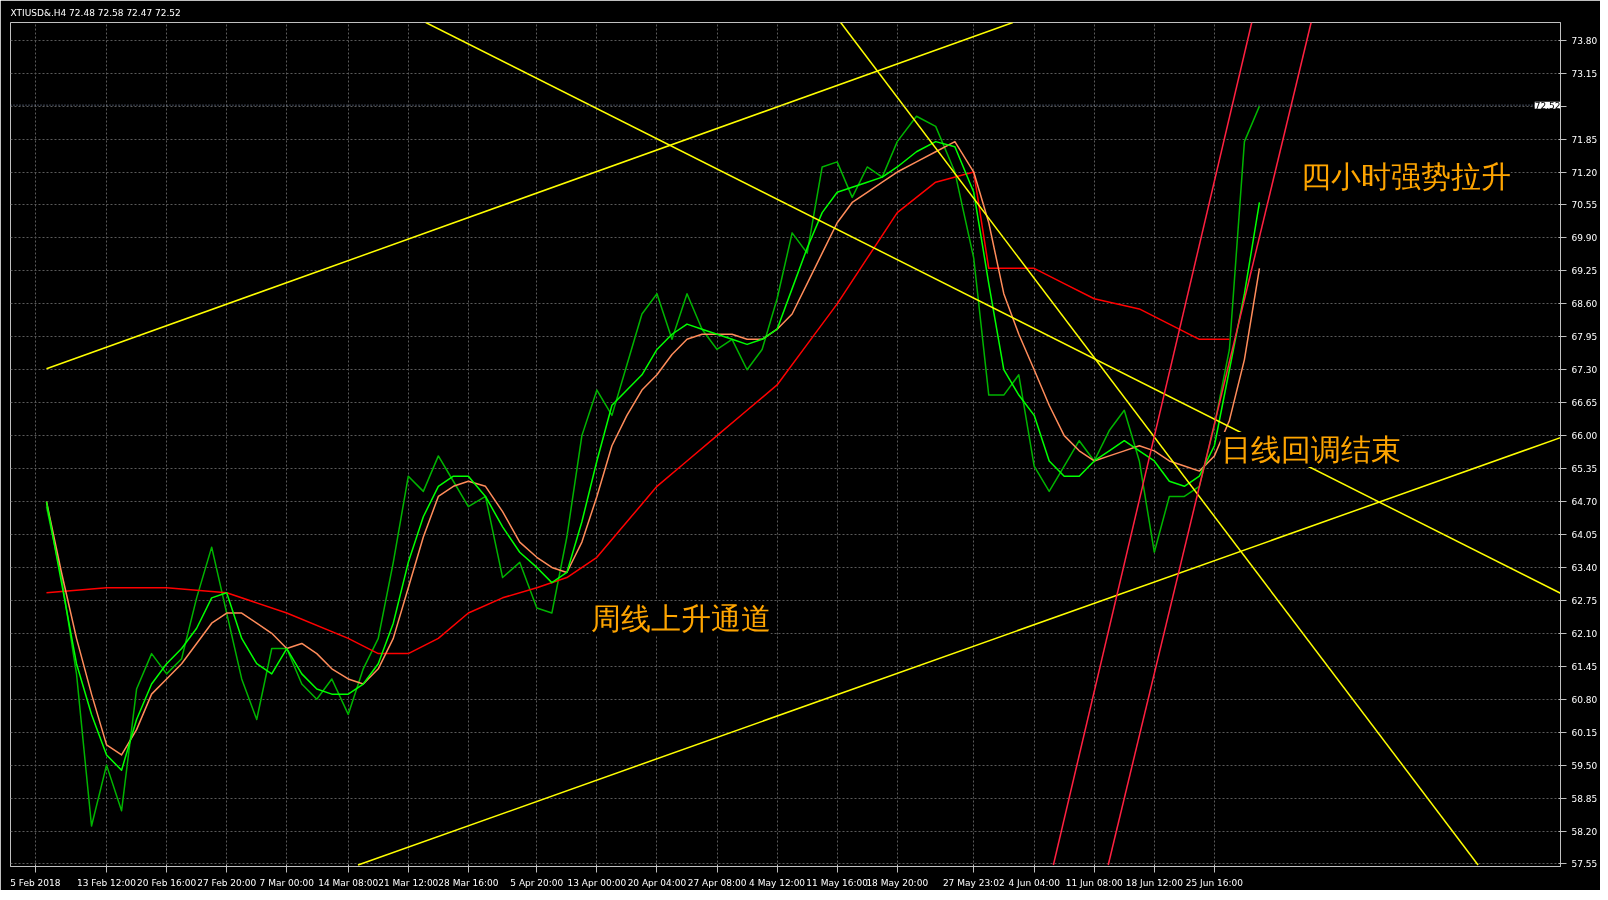  Describe the element at coordinates (1584, 238) in the screenshot. I see `y-tick-label: 69.90` at that location.